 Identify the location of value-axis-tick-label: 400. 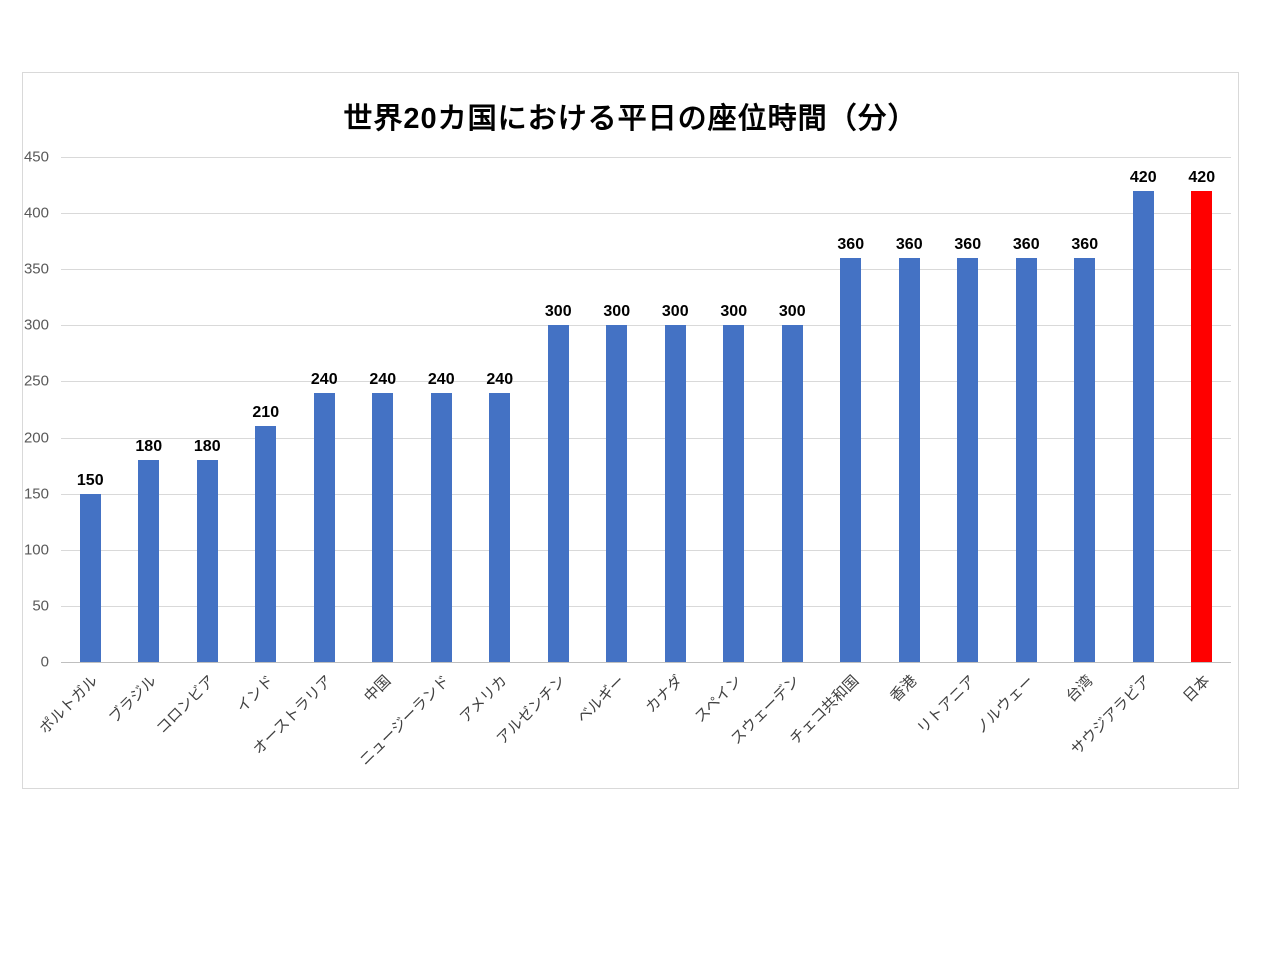
(36, 213).